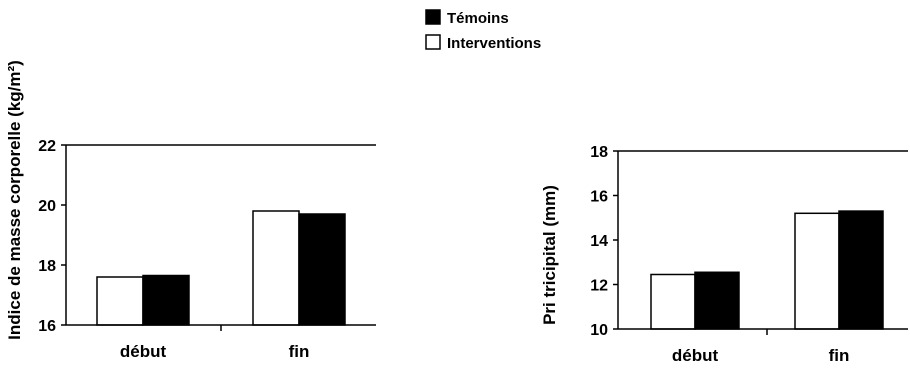 This screenshot has width=910, height=369. What do you see at coordinates (433, 17) in the screenshot?
I see `legend-swatch-temoins` at bounding box center [433, 17].